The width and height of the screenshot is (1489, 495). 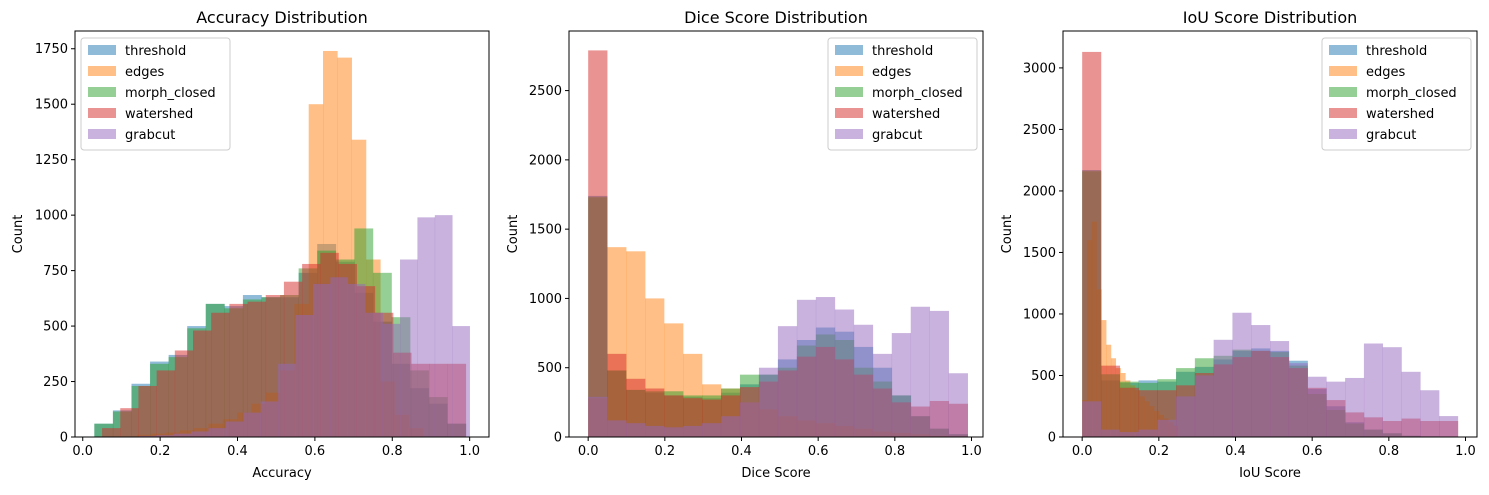 What do you see at coordinates (1082, 451) in the screenshot?
I see `x-tick-label: 0.0` at bounding box center [1082, 451].